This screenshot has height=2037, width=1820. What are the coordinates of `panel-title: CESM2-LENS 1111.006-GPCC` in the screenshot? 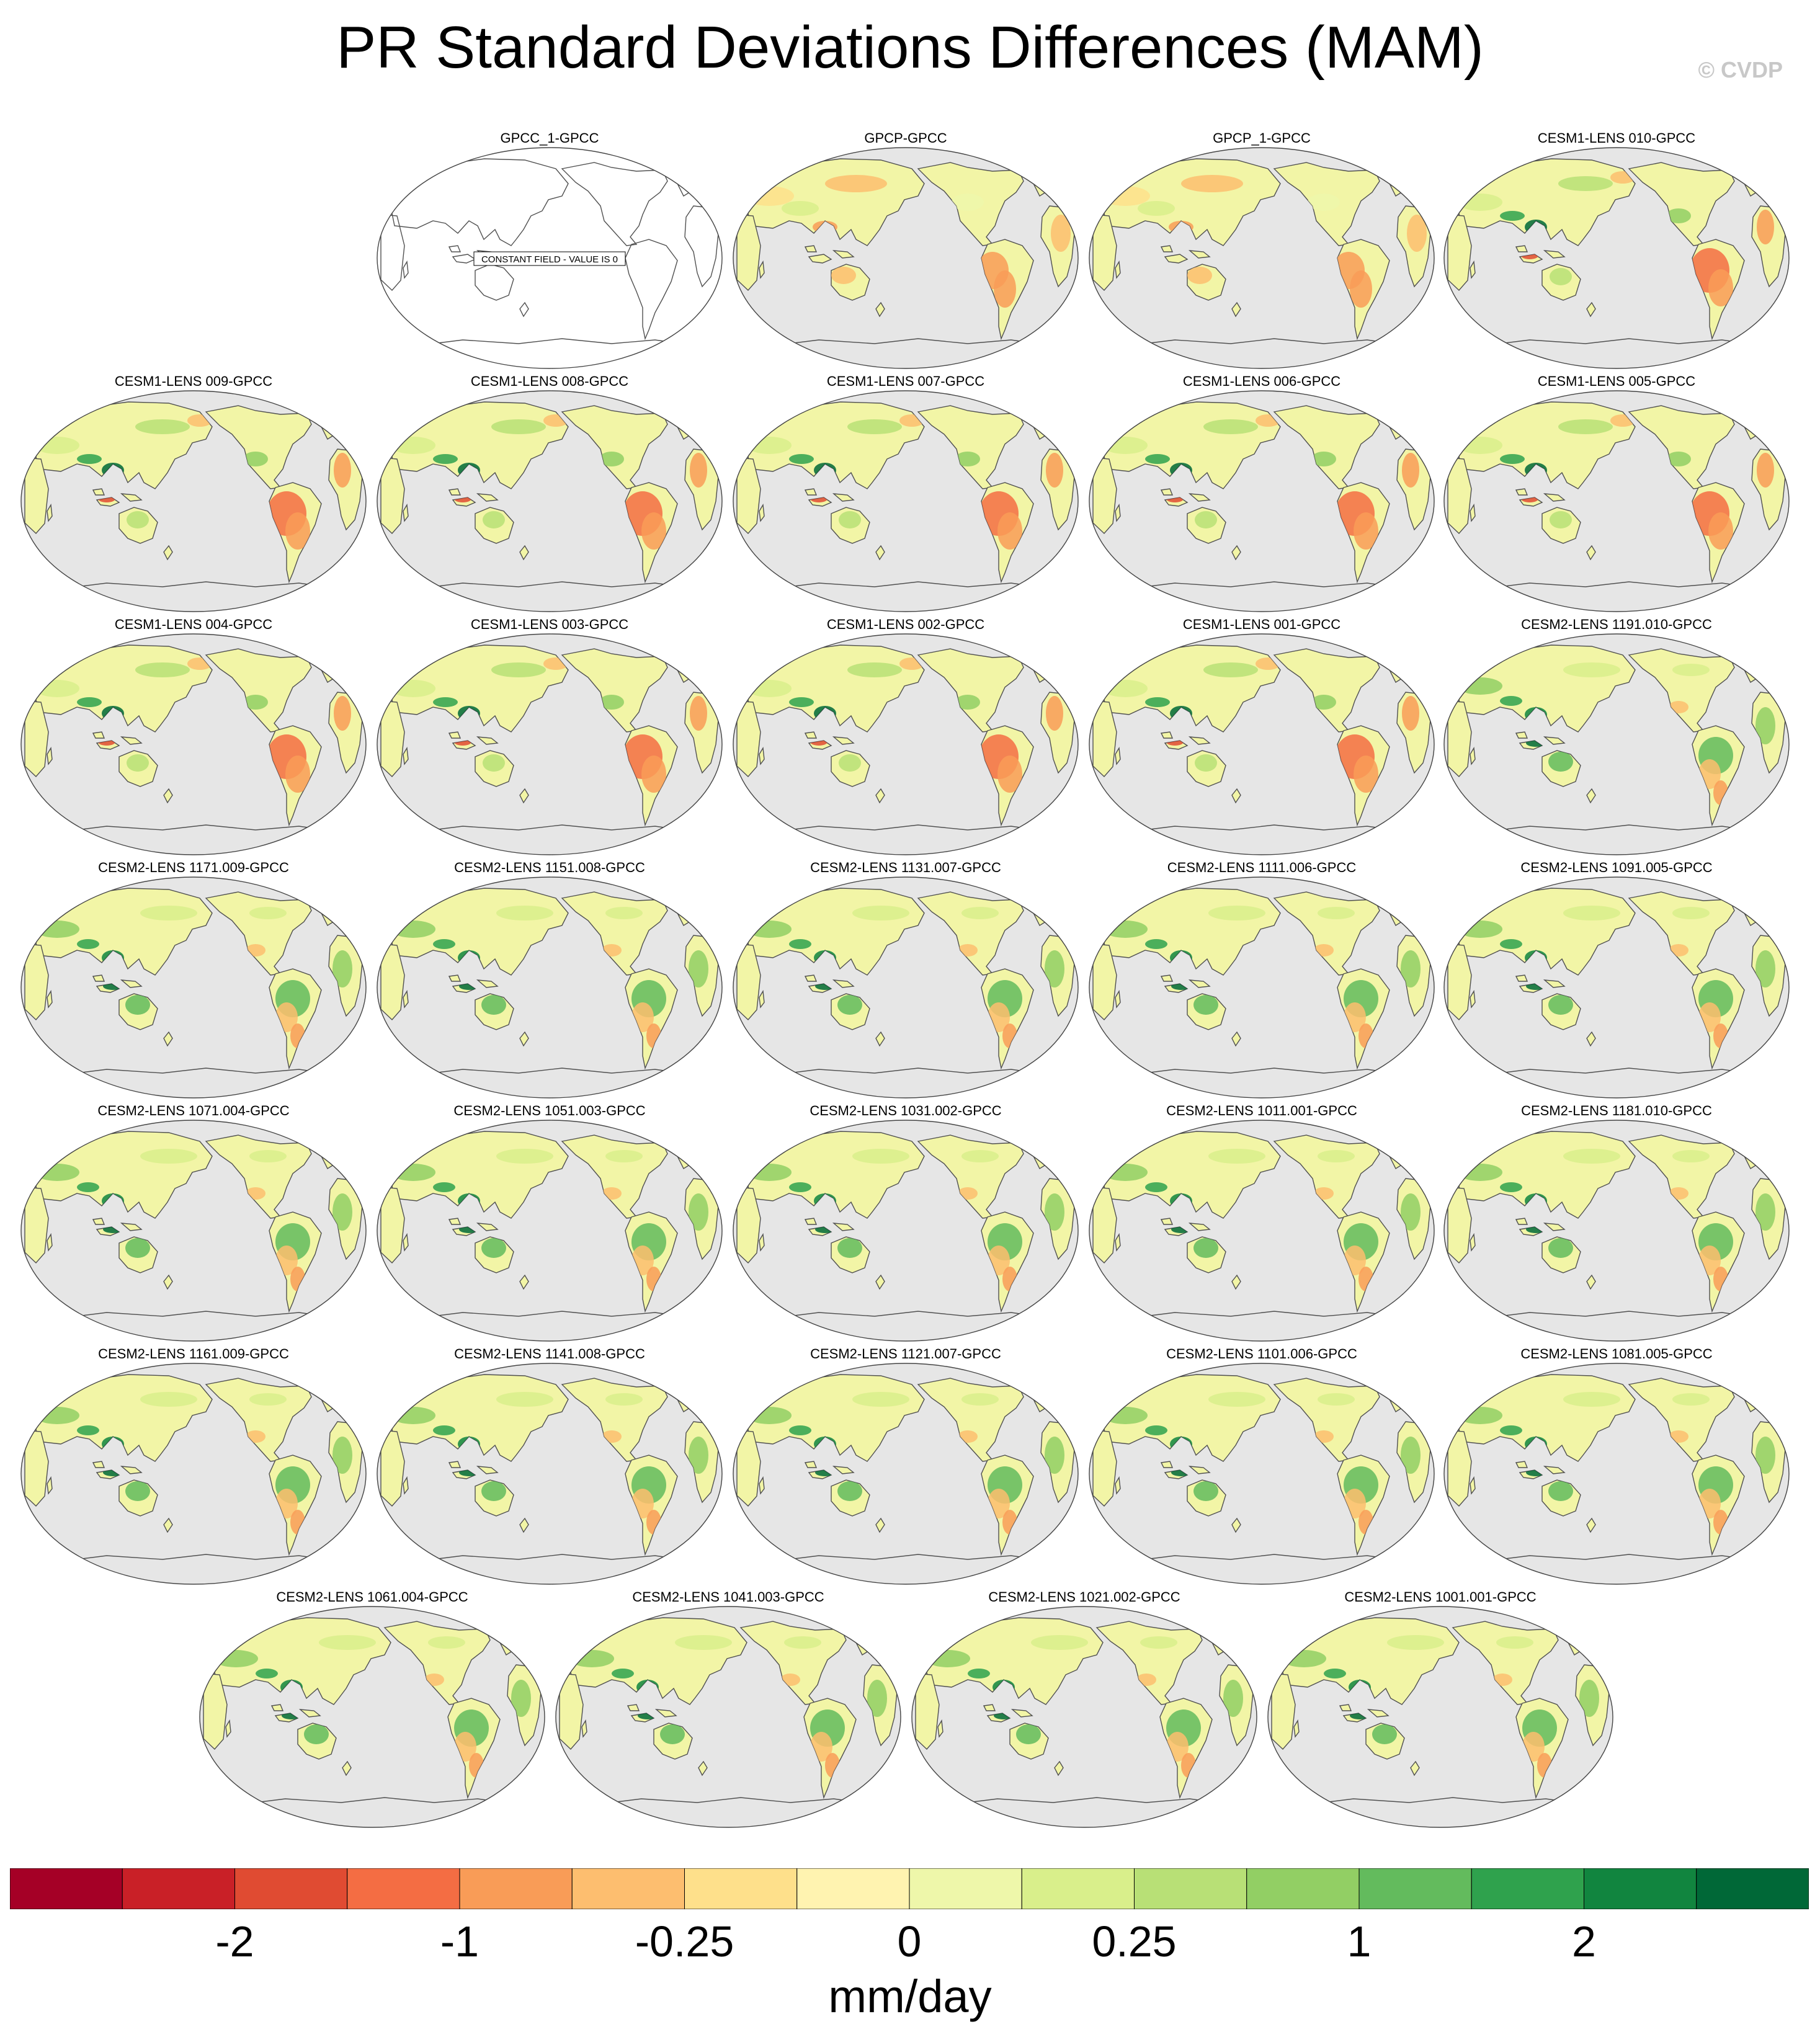 It's located at (1262, 867).